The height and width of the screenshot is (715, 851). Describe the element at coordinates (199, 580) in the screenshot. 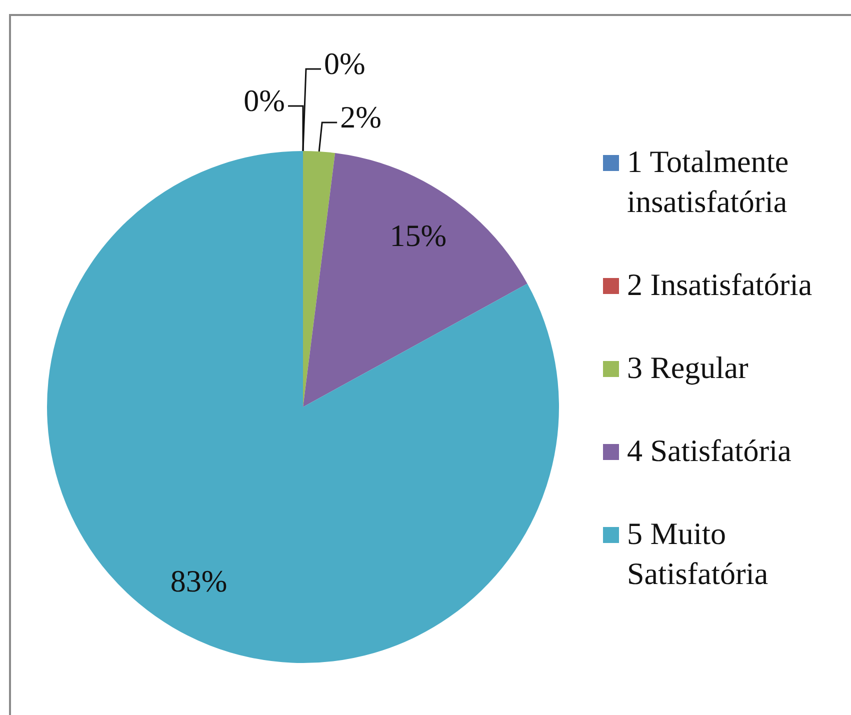

I see `data-label: 83%` at that location.